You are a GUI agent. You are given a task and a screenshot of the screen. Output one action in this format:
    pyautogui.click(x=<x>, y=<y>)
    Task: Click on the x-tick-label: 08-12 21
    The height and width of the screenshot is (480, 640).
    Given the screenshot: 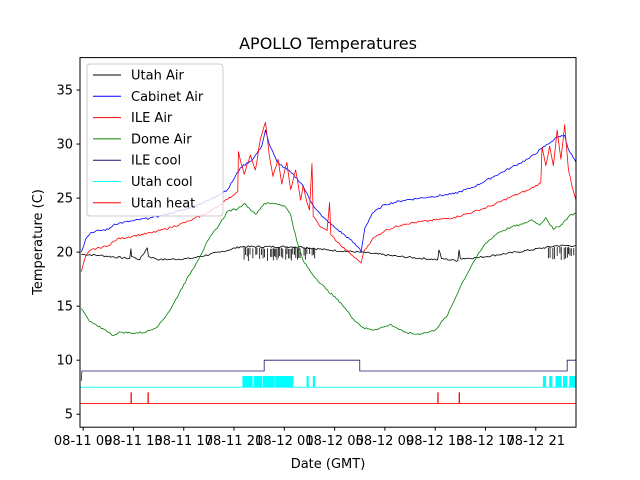 What is the action you would take?
    pyautogui.click(x=536, y=441)
    